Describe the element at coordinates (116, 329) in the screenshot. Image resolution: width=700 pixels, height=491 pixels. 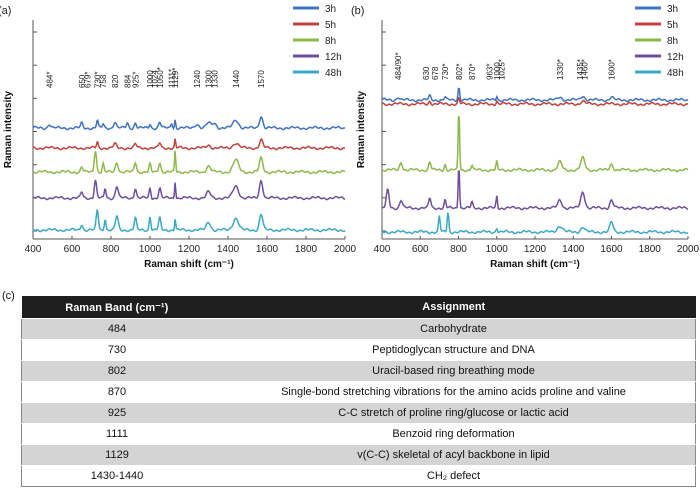
I see `band-cell: 484` at that location.